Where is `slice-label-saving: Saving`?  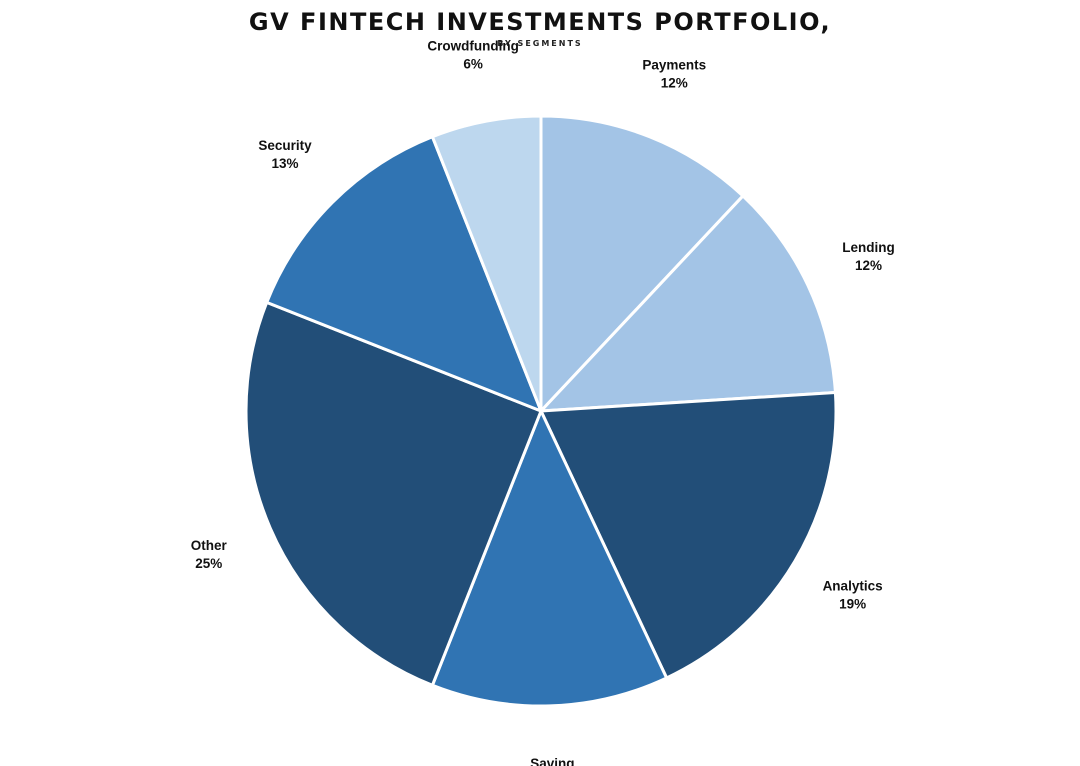 slice-label-saving: Saving is located at coordinates (552, 761).